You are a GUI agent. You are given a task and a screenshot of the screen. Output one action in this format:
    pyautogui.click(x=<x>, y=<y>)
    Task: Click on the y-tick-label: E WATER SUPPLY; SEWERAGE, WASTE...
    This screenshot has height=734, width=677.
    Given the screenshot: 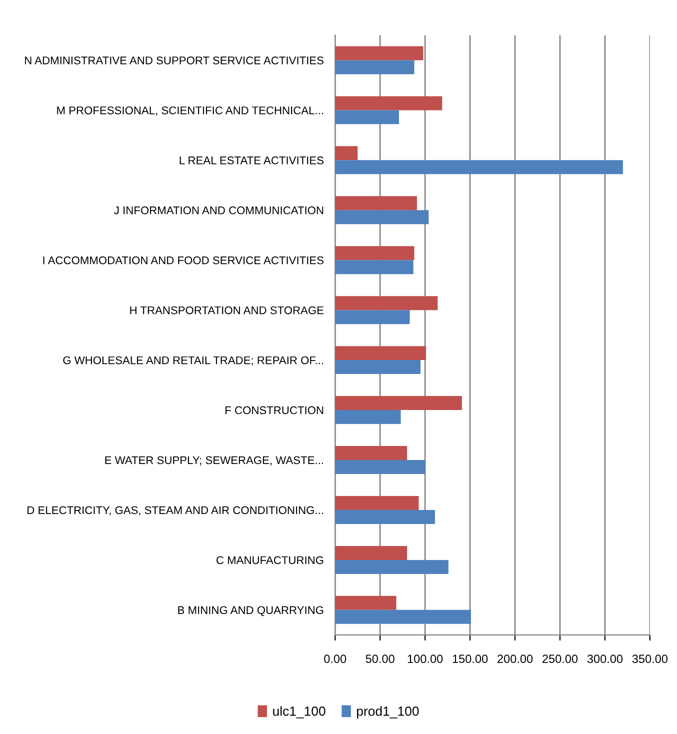 What is the action you would take?
    pyautogui.click(x=214, y=461)
    